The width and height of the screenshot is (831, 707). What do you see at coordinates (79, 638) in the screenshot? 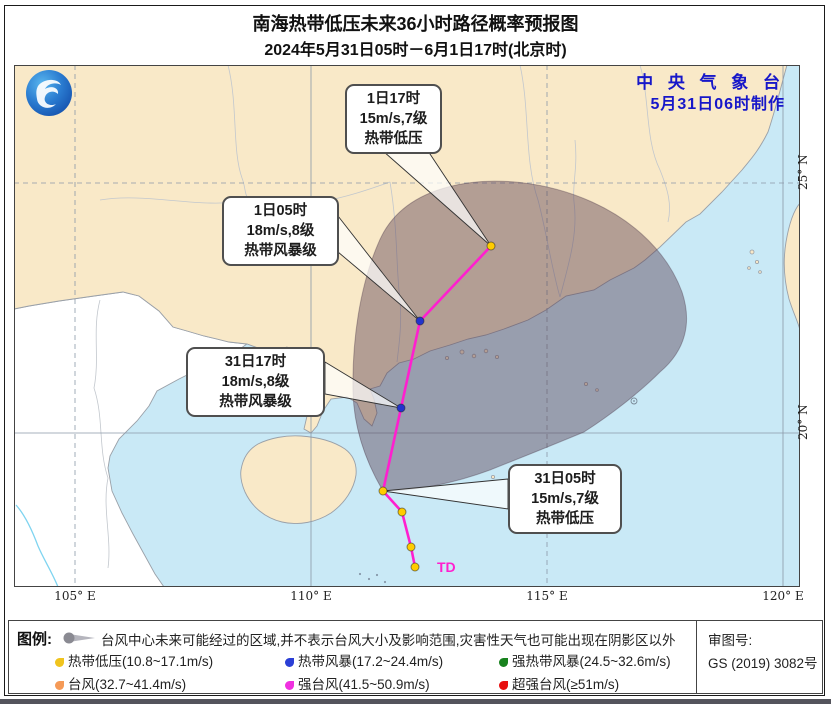
I see `cone-legend-icon` at bounding box center [79, 638].